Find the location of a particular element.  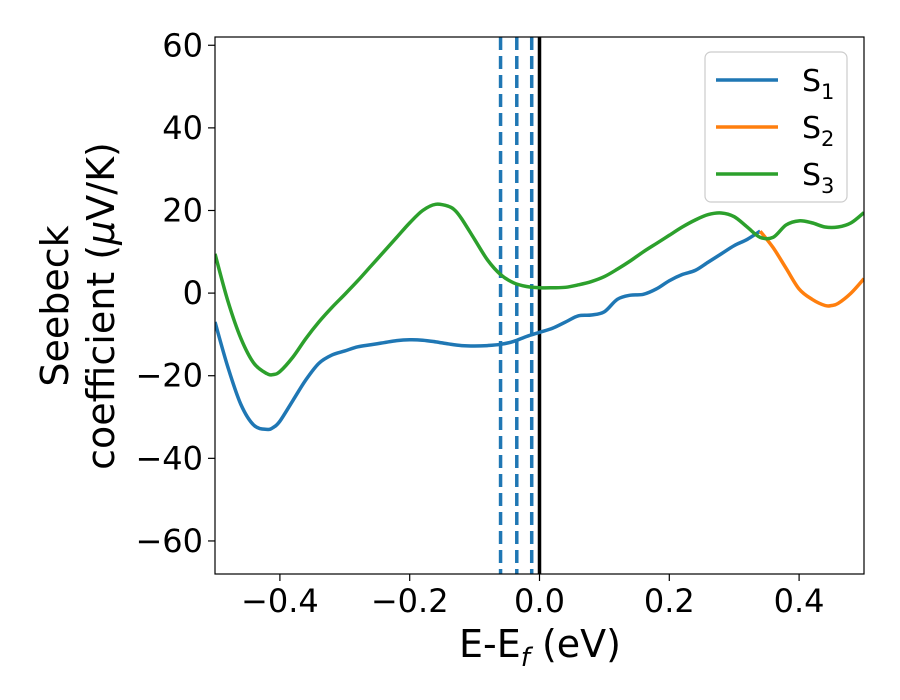

y-tick-label: 0 is located at coordinates (193, 293).